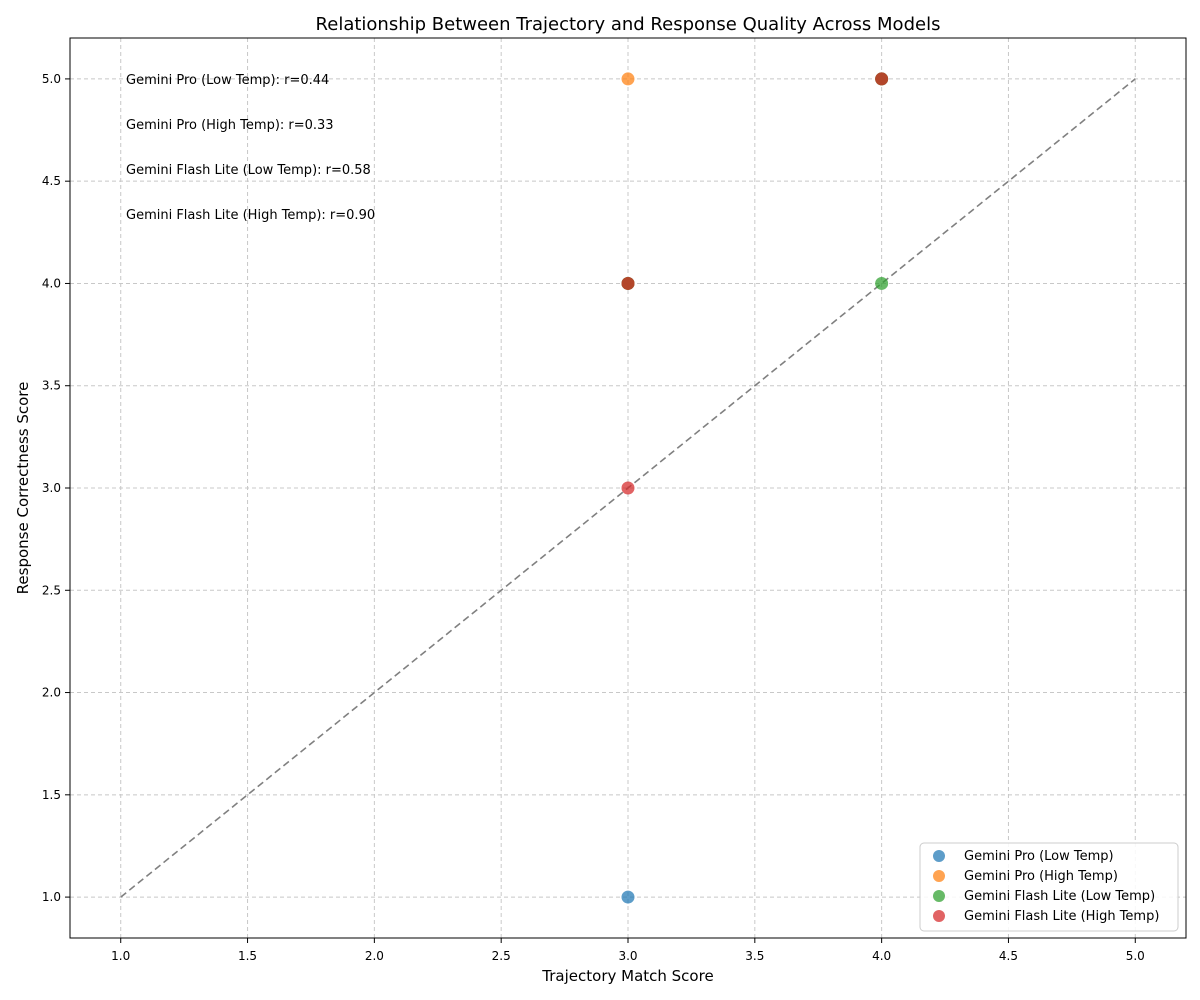 This screenshot has width=1200, height=1000. Describe the element at coordinates (250, 215) in the screenshot. I see `annotation-flash-lite-high: Gemini Flash Lite (High Temp): r=0.90` at that location.